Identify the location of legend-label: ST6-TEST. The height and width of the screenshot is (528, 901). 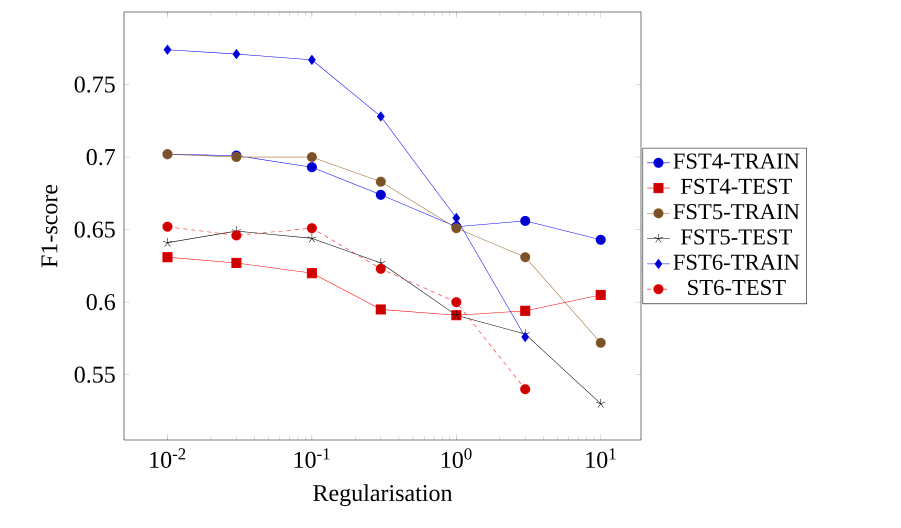
(737, 288).